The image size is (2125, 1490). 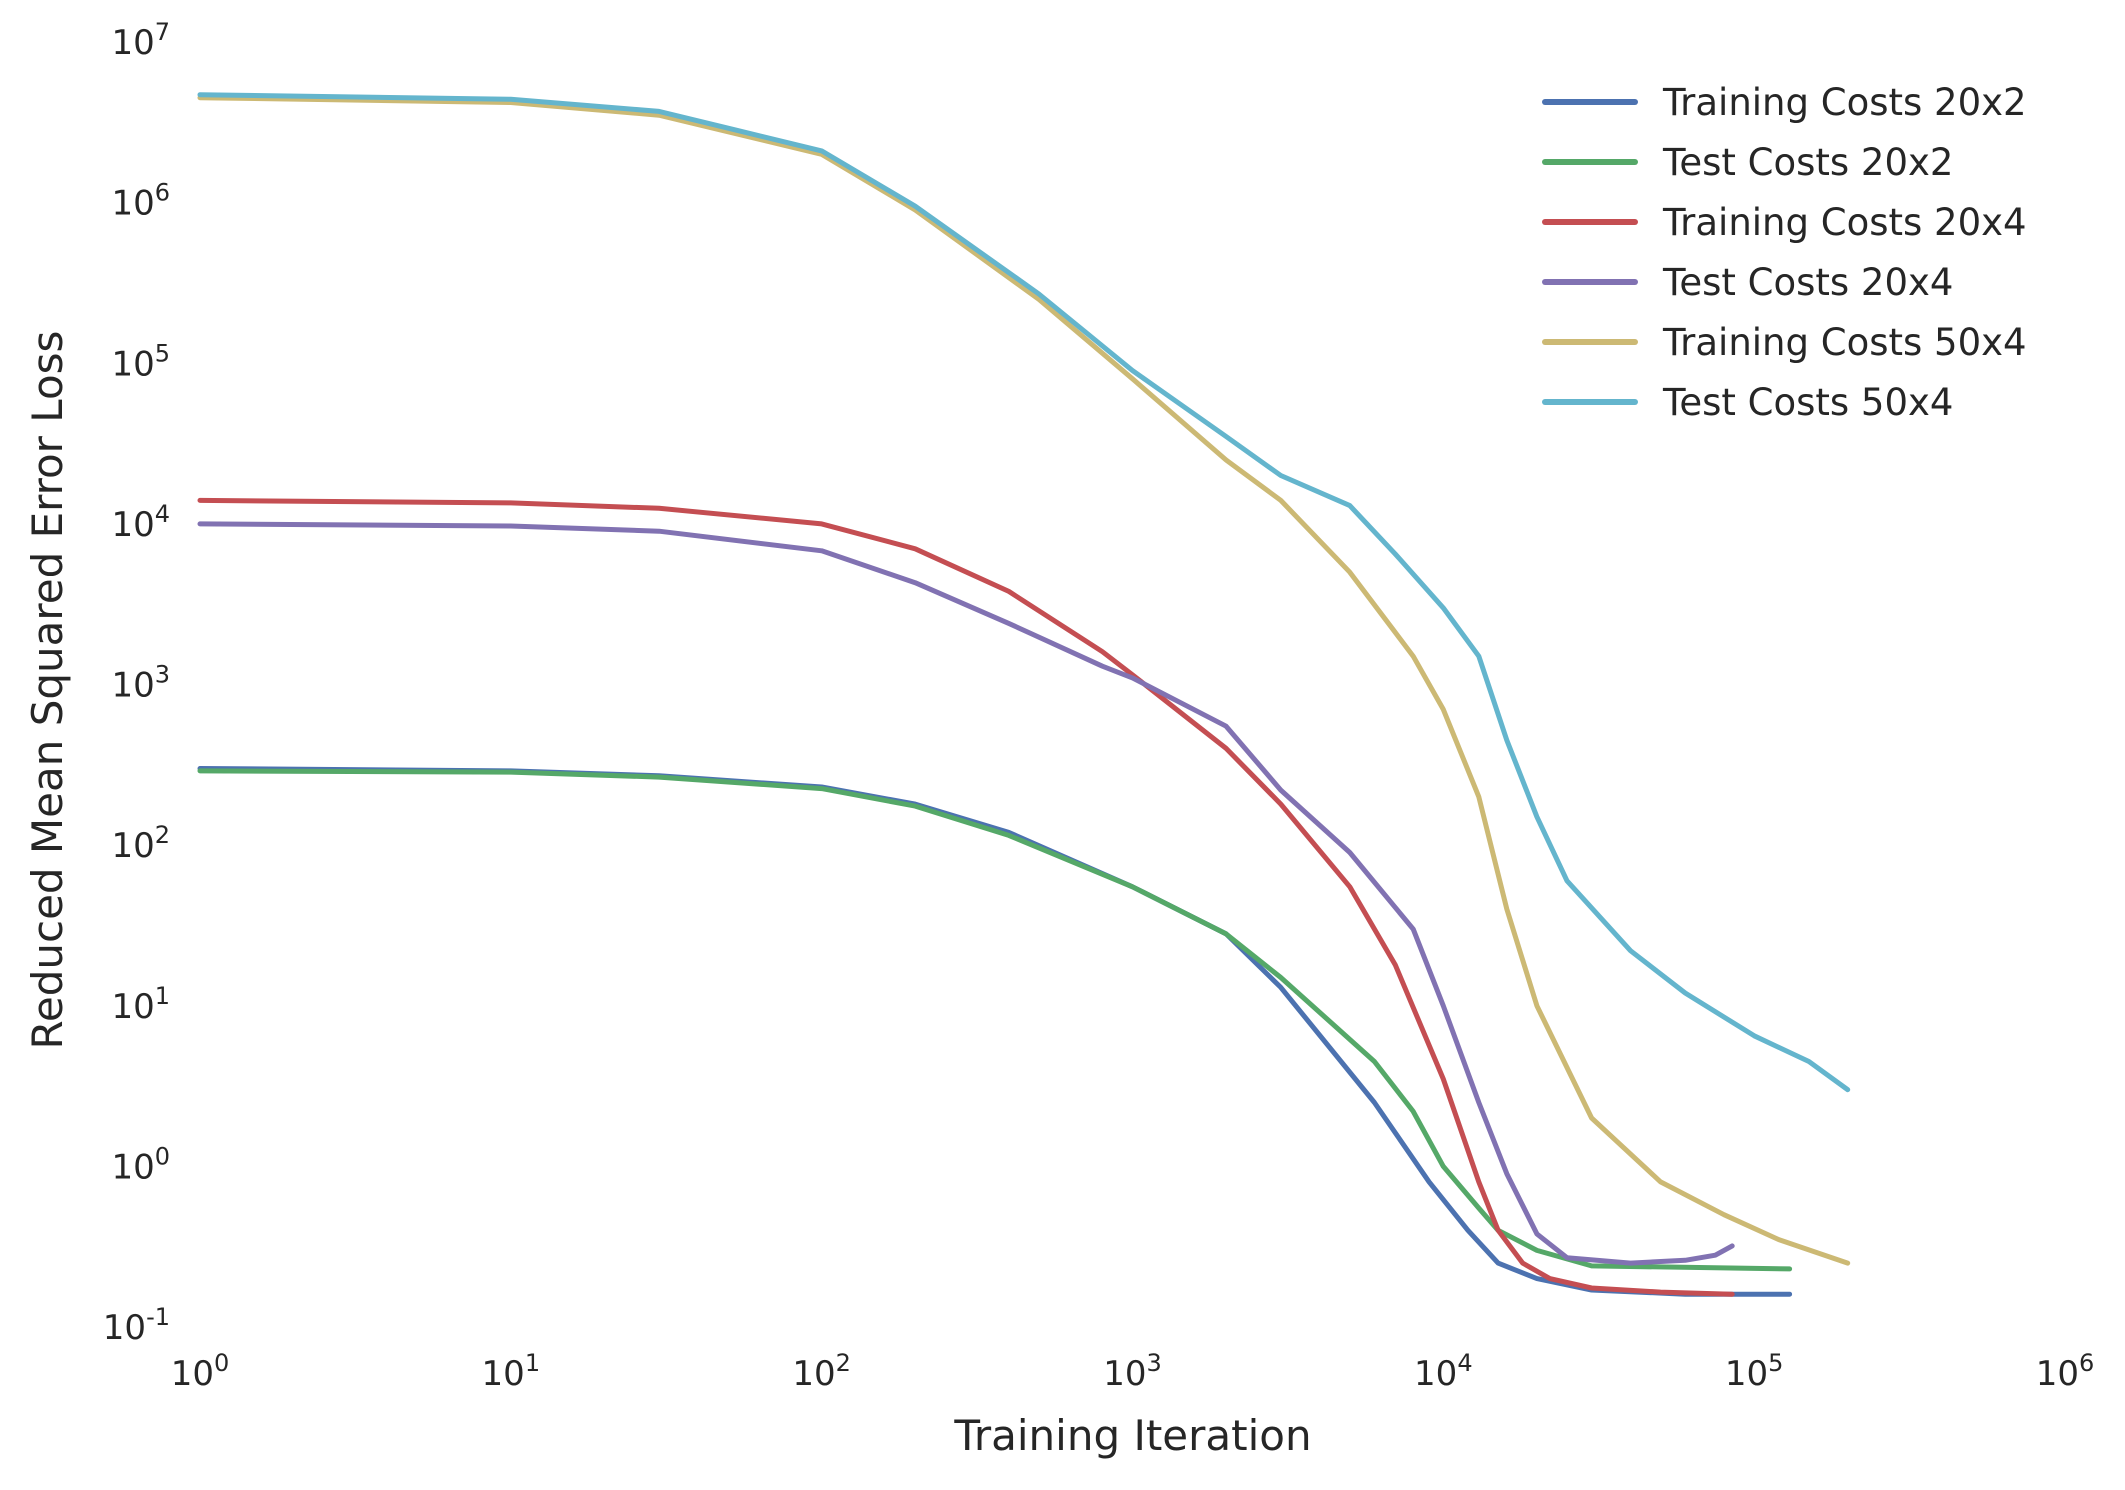 I want to click on legend-label-test-costs-20x4: Test Costs 20x4, so click(x=1807, y=282).